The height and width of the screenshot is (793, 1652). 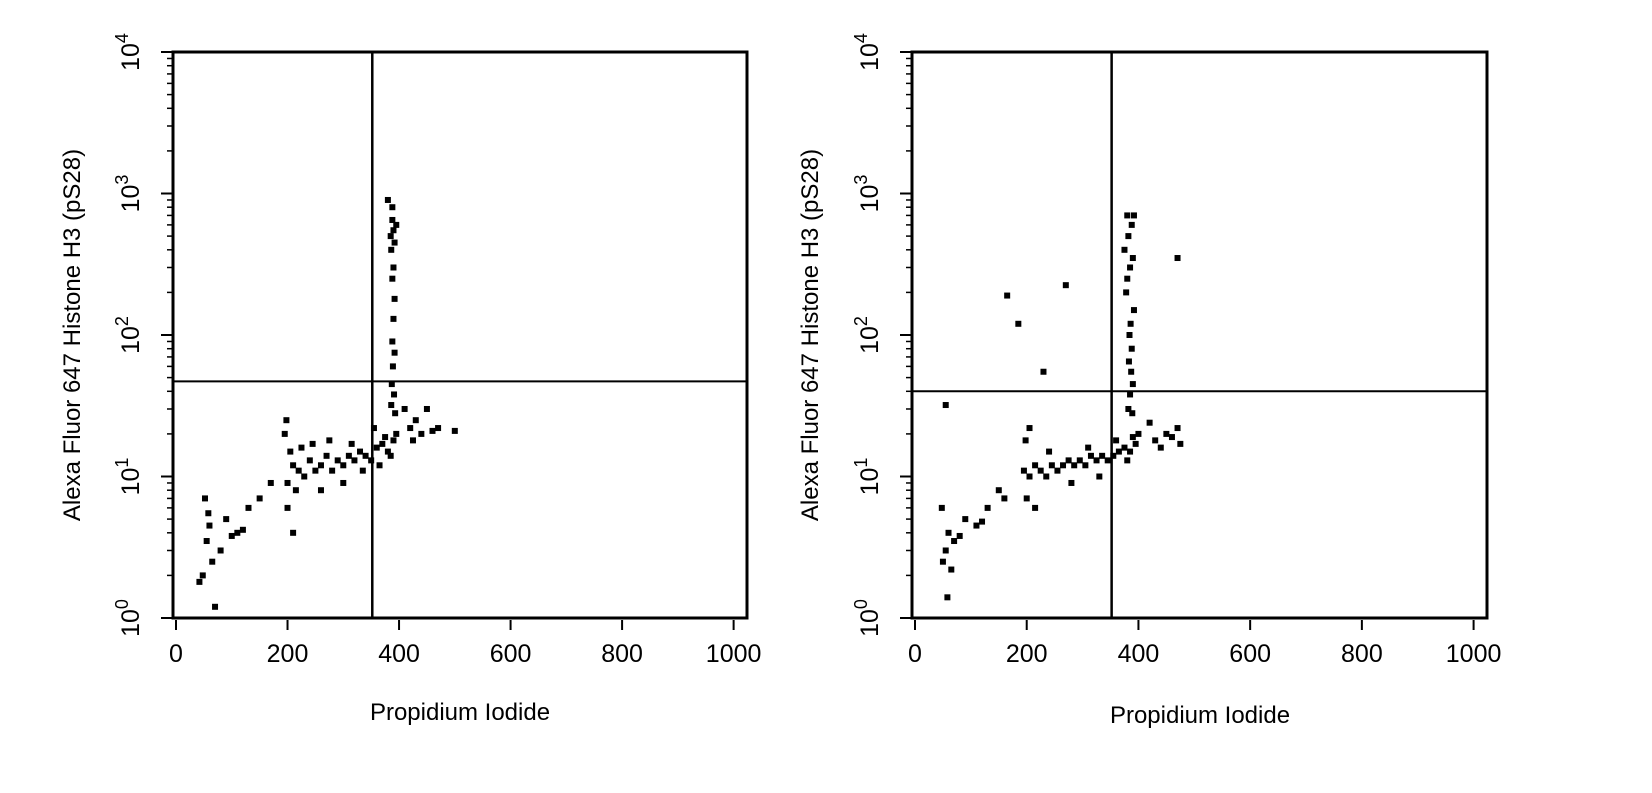 What do you see at coordinates (460, 712) in the screenshot?
I see `x-axis-label: Propidium Iodide` at bounding box center [460, 712].